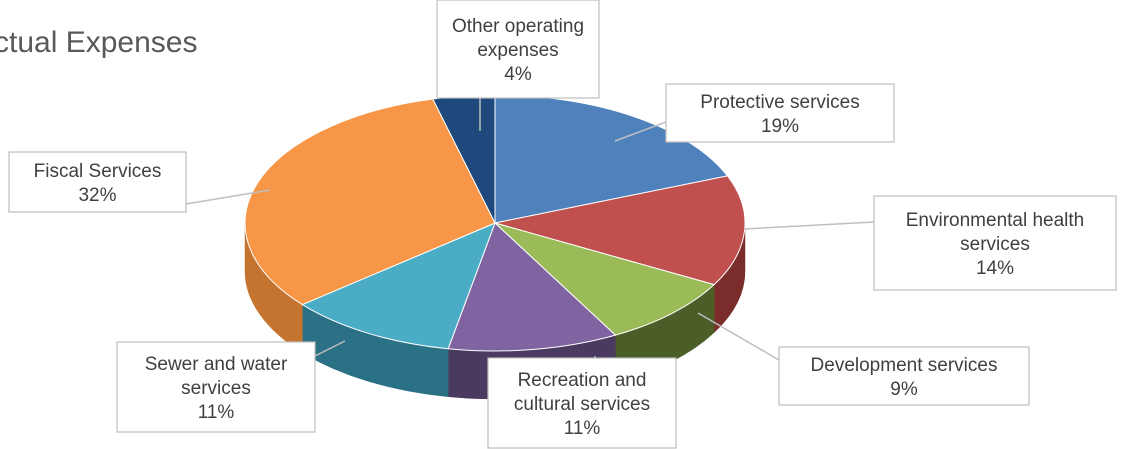 The height and width of the screenshot is (449, 1122). I want to click on slice-name: Sewer and water, so click(216, 364).